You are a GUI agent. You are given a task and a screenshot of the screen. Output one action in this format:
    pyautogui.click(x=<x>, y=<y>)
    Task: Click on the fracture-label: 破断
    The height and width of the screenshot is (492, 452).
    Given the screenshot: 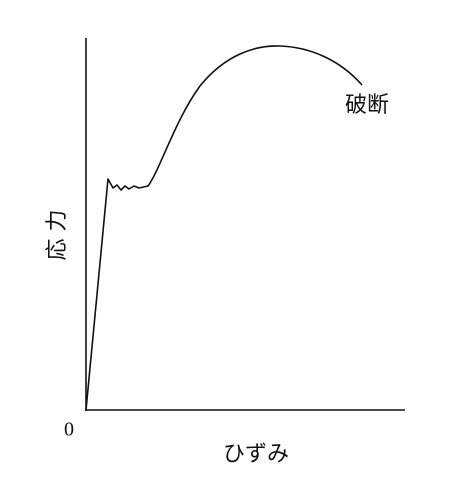 What is the action you would take?
    pyautogui.click(x=367, y=105)
    